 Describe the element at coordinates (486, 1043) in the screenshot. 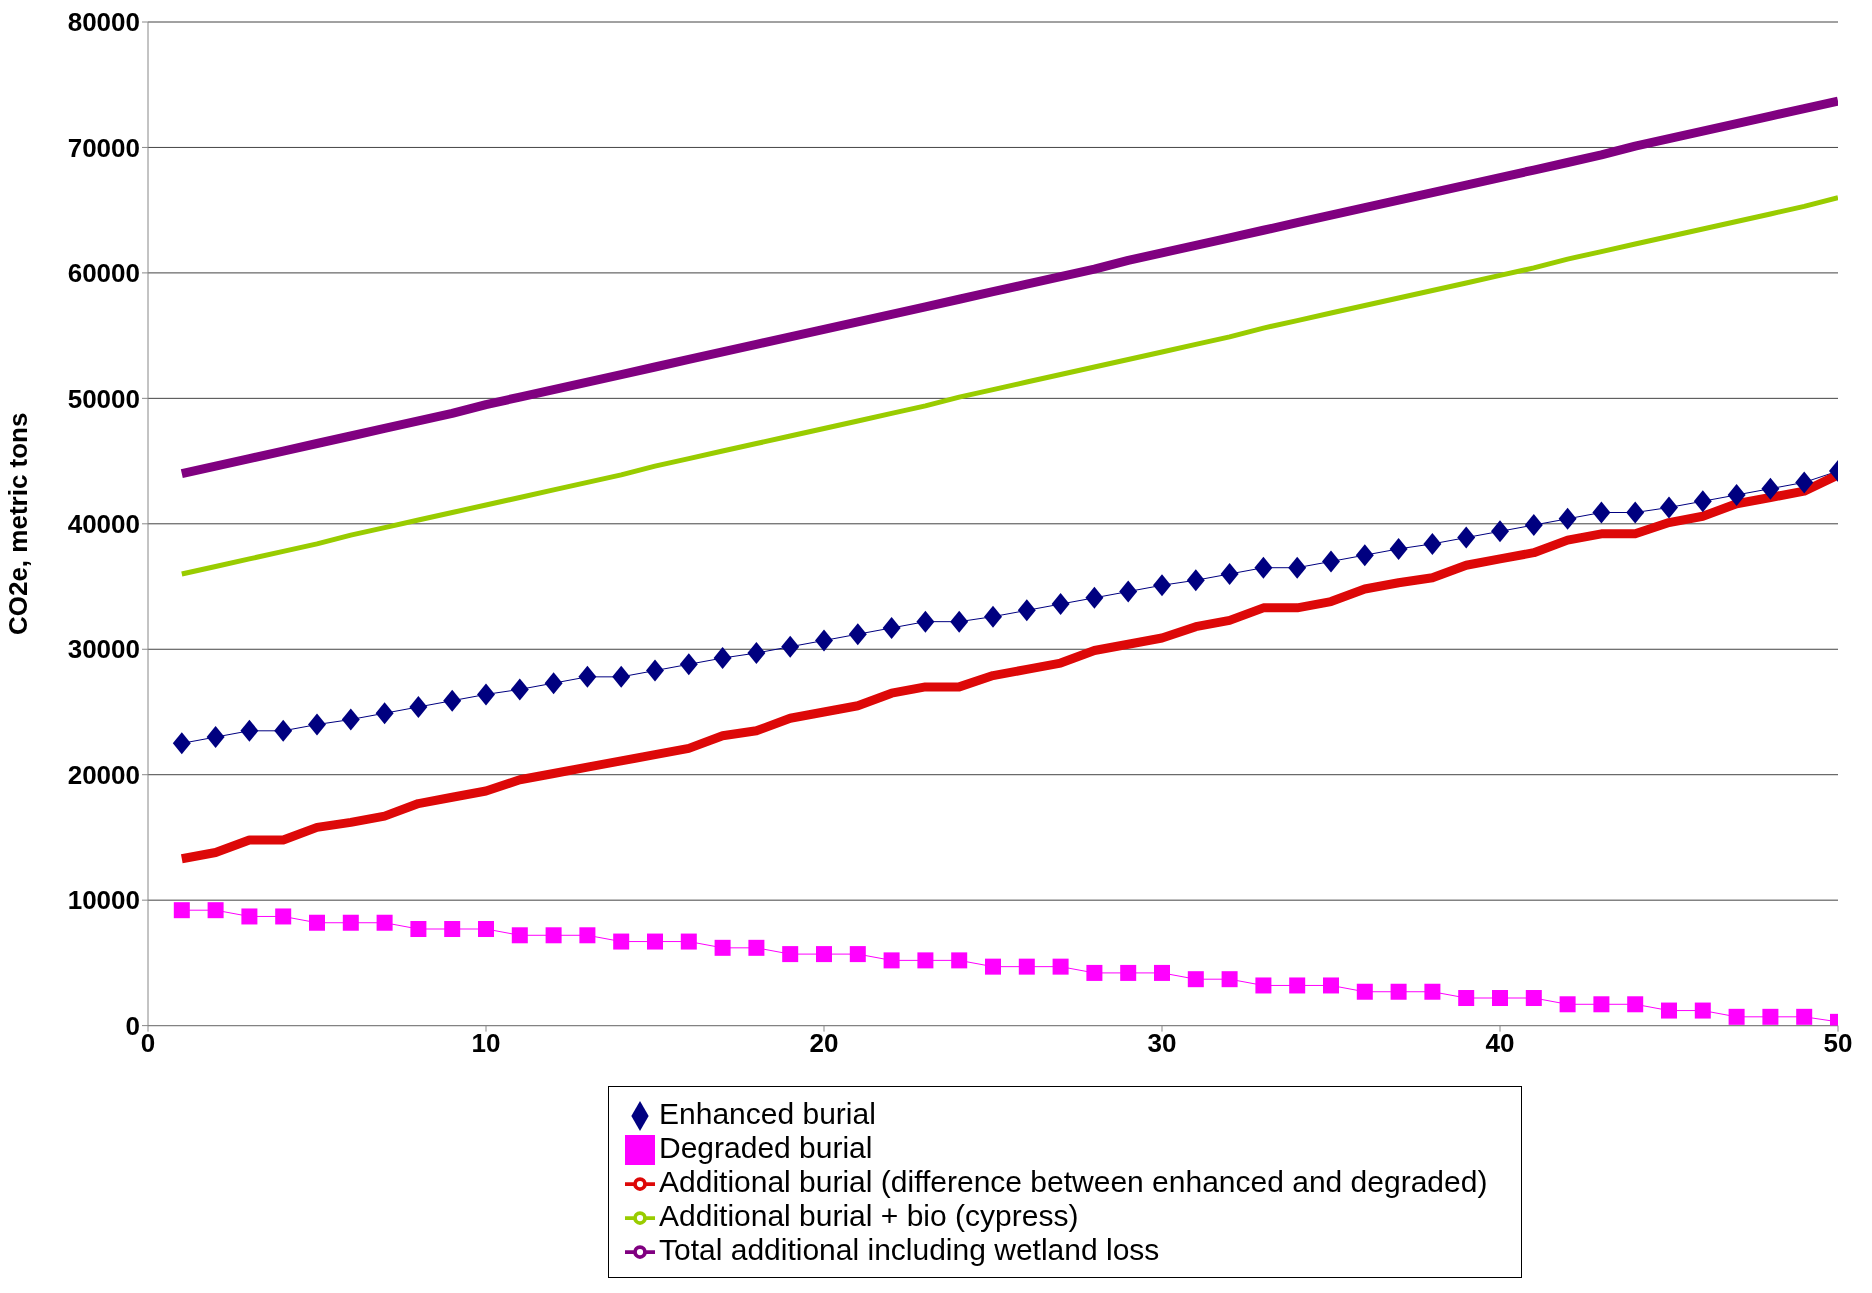

I see `x-tick-label: 10` at that location.